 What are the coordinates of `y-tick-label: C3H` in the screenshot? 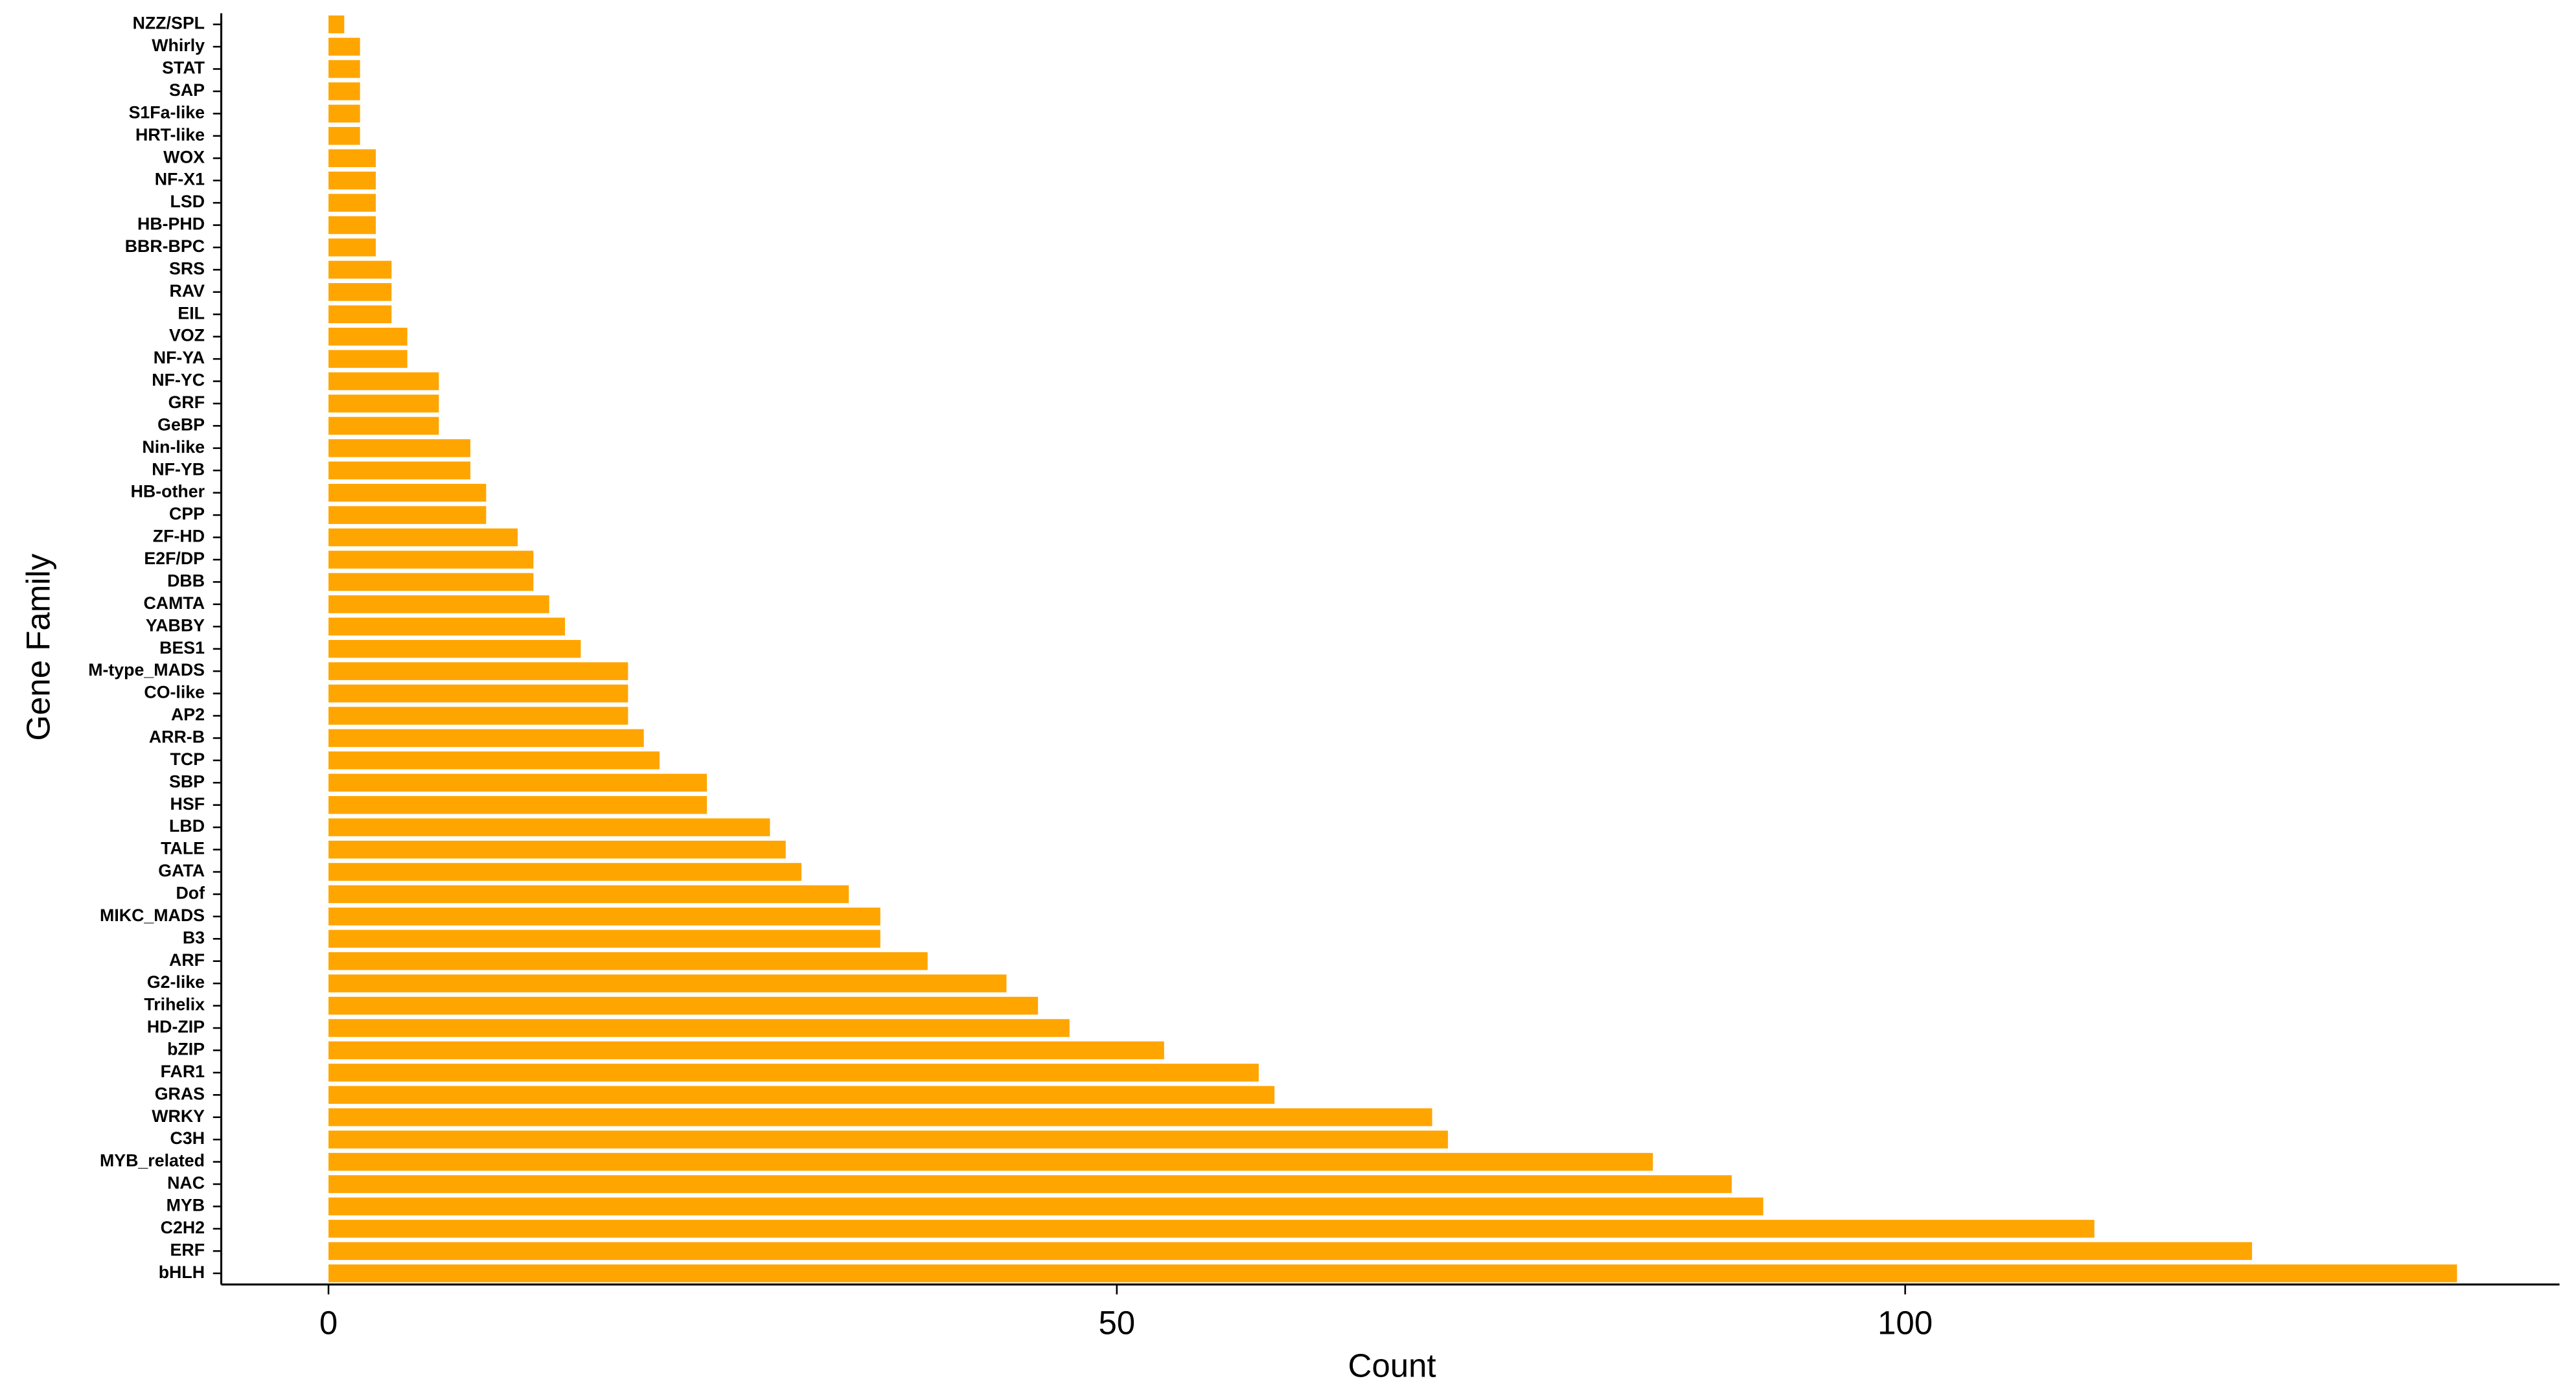 It's located at (188, 1138).